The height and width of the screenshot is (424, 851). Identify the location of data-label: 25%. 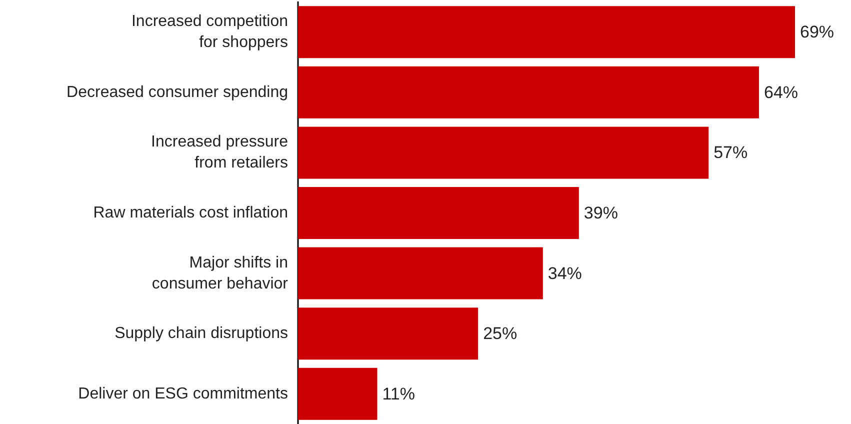
(500, 334).